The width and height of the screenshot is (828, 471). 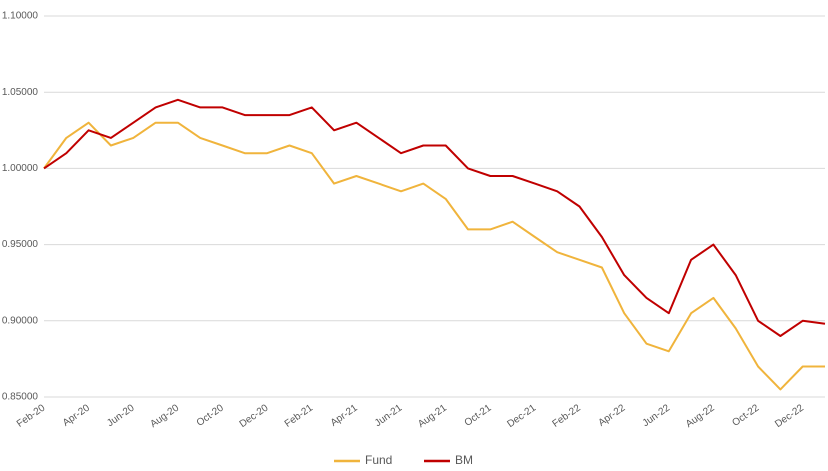 What do you see at coordinates (20, 16) in the screenshot?
I see `y-tick-label: 1.10000` at bounding box center [20, 16].